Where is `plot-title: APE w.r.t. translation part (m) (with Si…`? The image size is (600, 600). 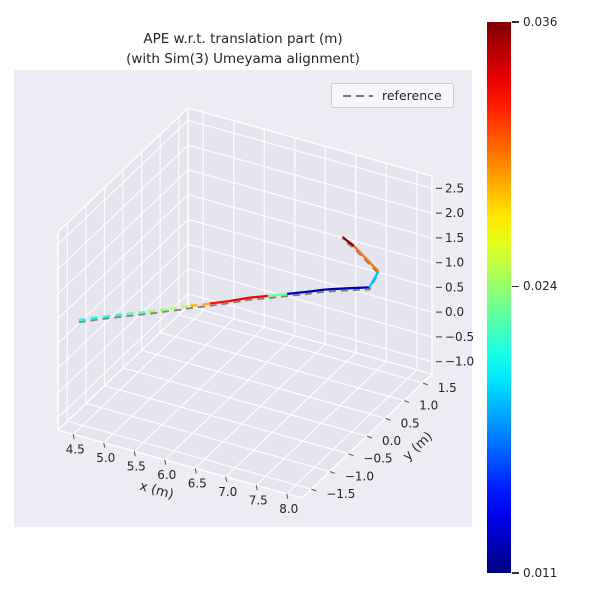
plot-title: APE w.r.t. translation part (m) (with Si… is located at coordinates (243, 49).